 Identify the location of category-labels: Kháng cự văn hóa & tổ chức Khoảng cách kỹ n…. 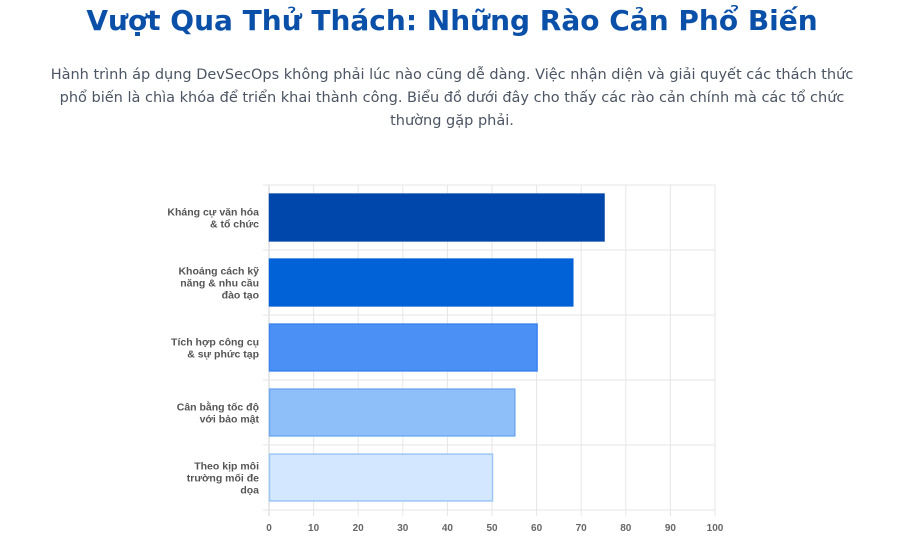
(213, 352).